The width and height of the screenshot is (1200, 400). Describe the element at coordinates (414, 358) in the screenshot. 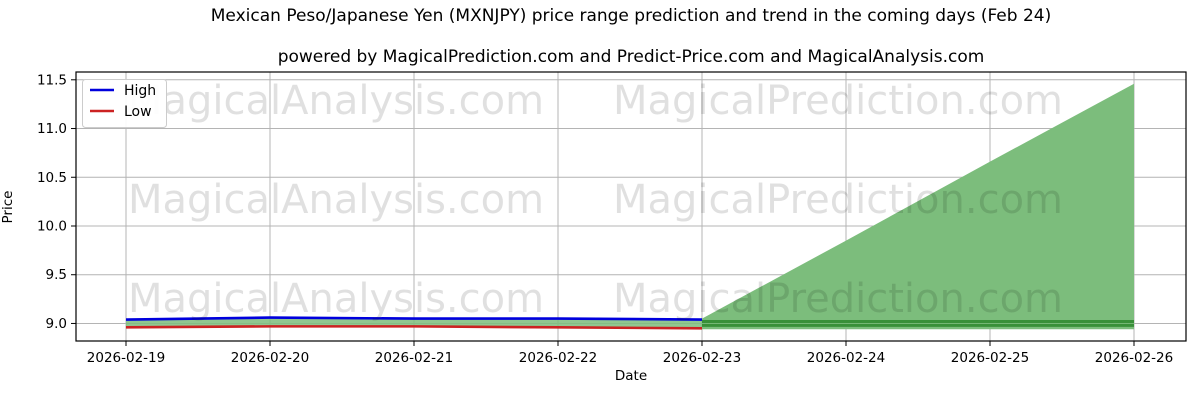

I see `x-tick-label: 2026-02-21` at that location.